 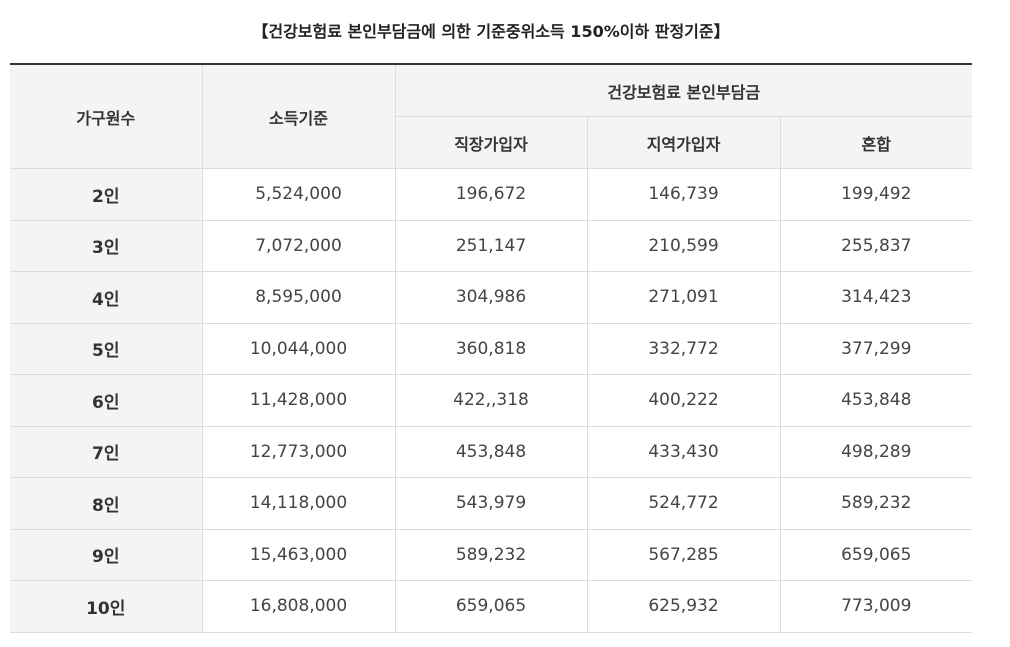 I want to click on header-premium-group: 건강보험료 본인부담금, so click(x=683, y=90).